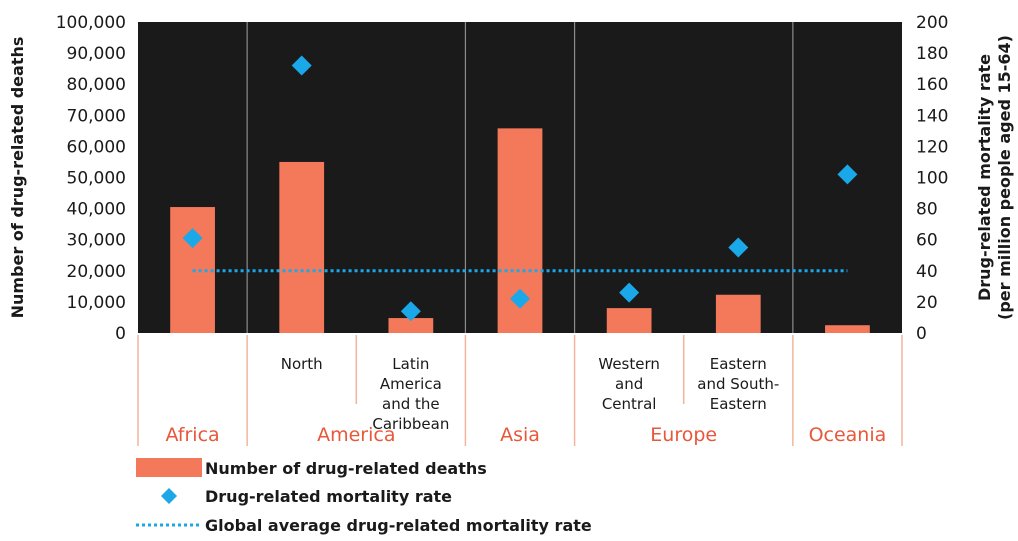 The width and height of the screenshot is (1018, 541). I want to click on right-axis-title-line1: Drug-related mortality rate, so click(984, 177).